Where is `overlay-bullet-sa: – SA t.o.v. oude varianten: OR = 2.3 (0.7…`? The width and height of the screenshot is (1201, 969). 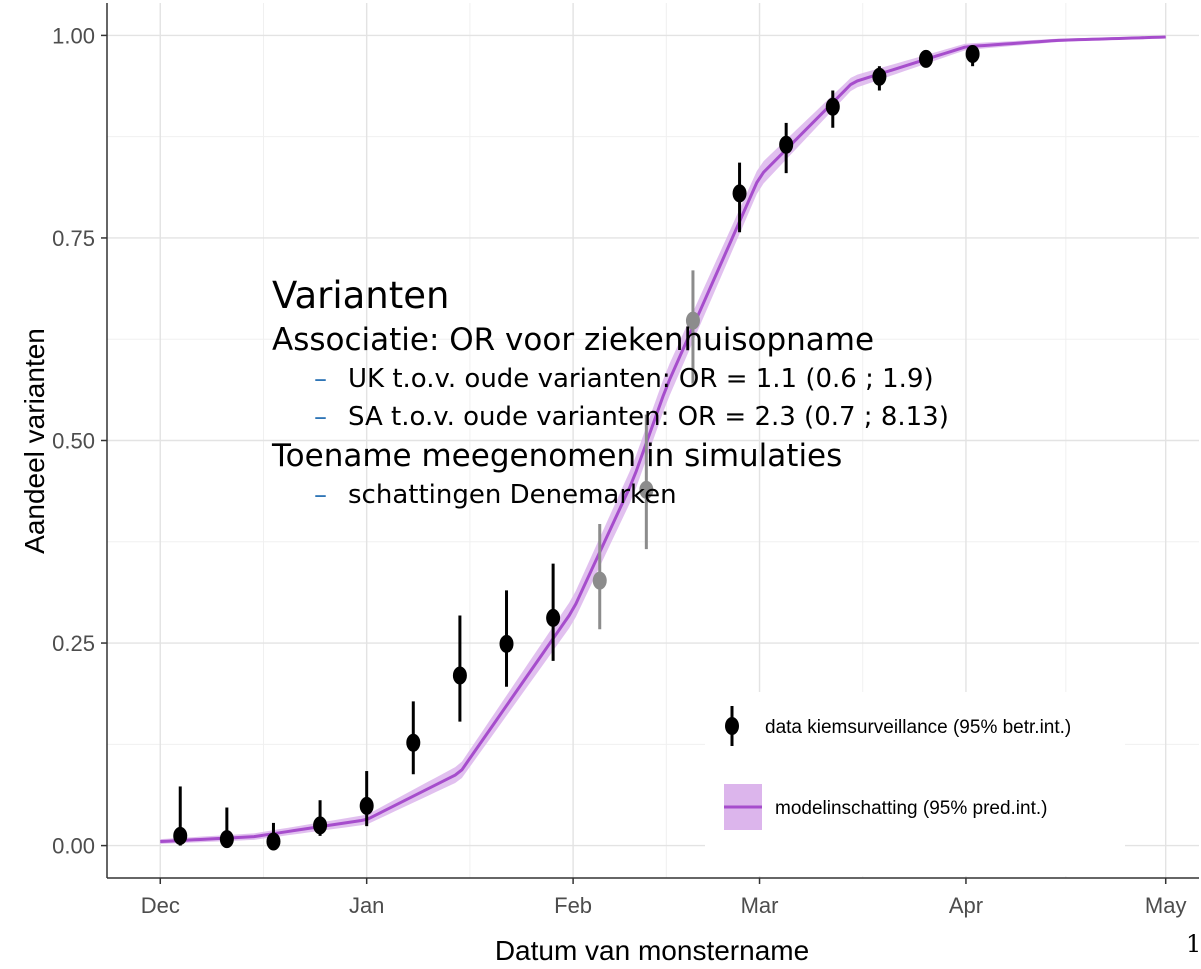
overlay-bullet-sa: – SA t.o.v. oude varianten: OR = 2.3 (0.7… is located at coordinates (610, 417).